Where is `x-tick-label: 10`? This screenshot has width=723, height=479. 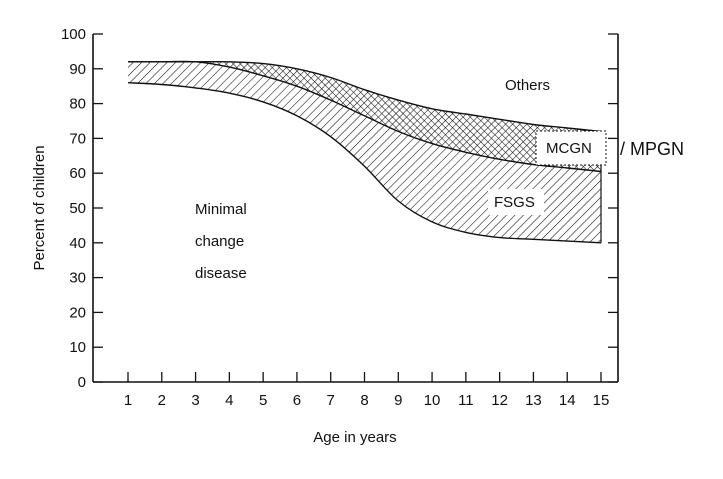
x-tick-label: 10 is located at coordinates (432, 400).